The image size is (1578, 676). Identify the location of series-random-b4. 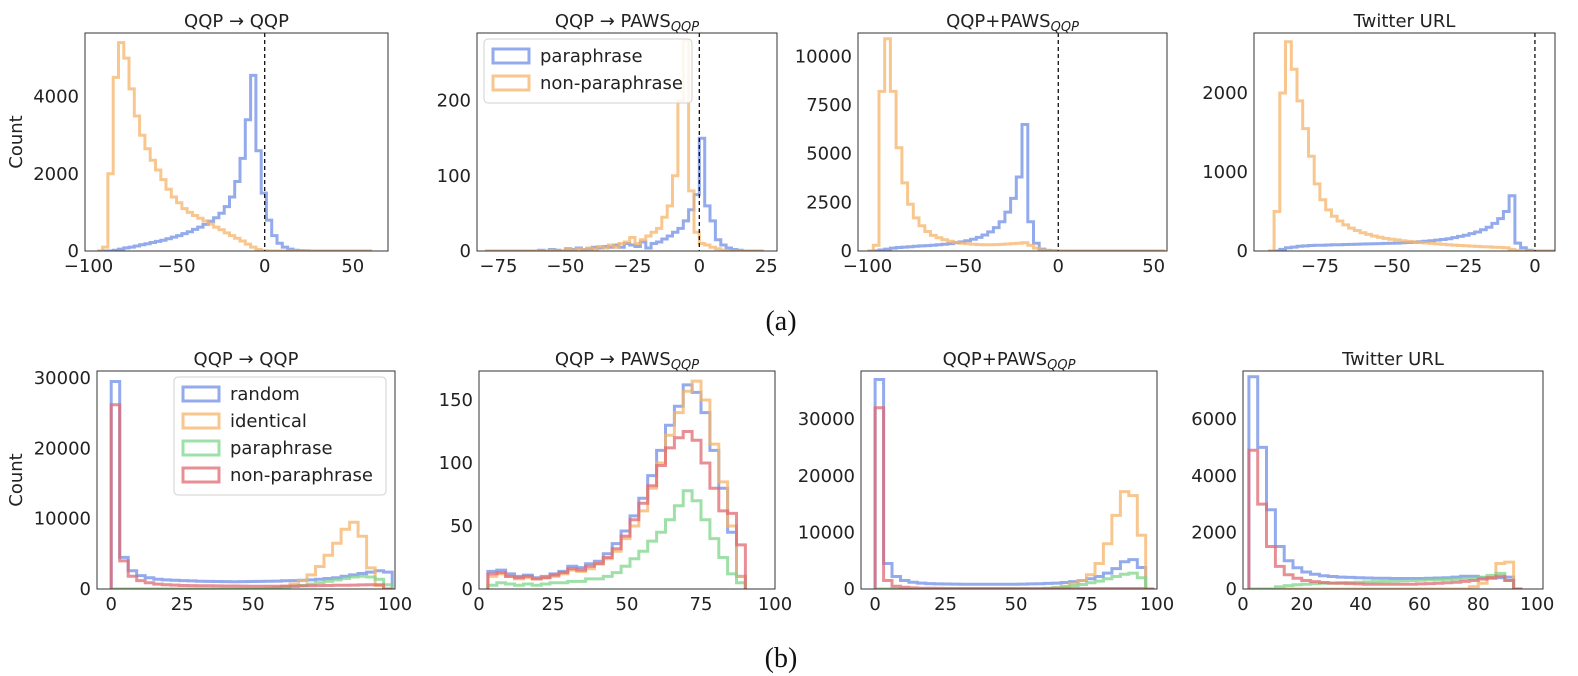
(1385, 482).